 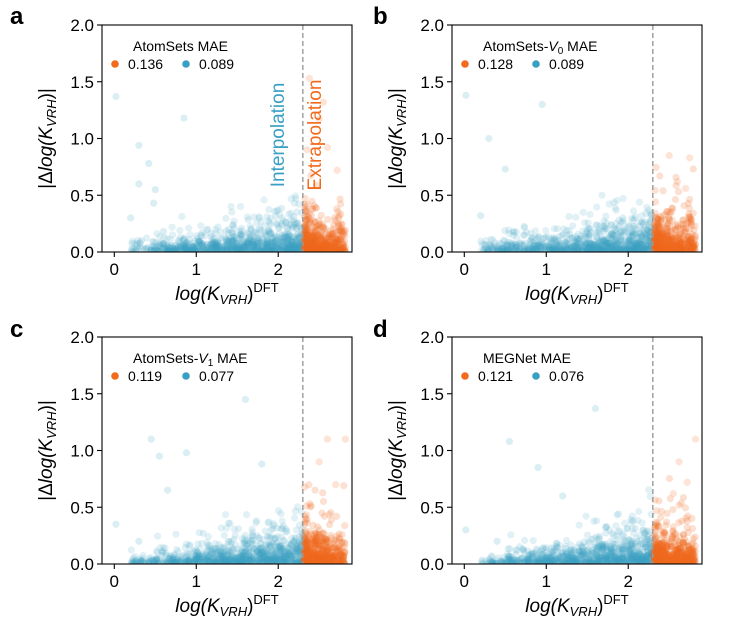 I want to click on panel-letter: c, so click(x=16, y=329).